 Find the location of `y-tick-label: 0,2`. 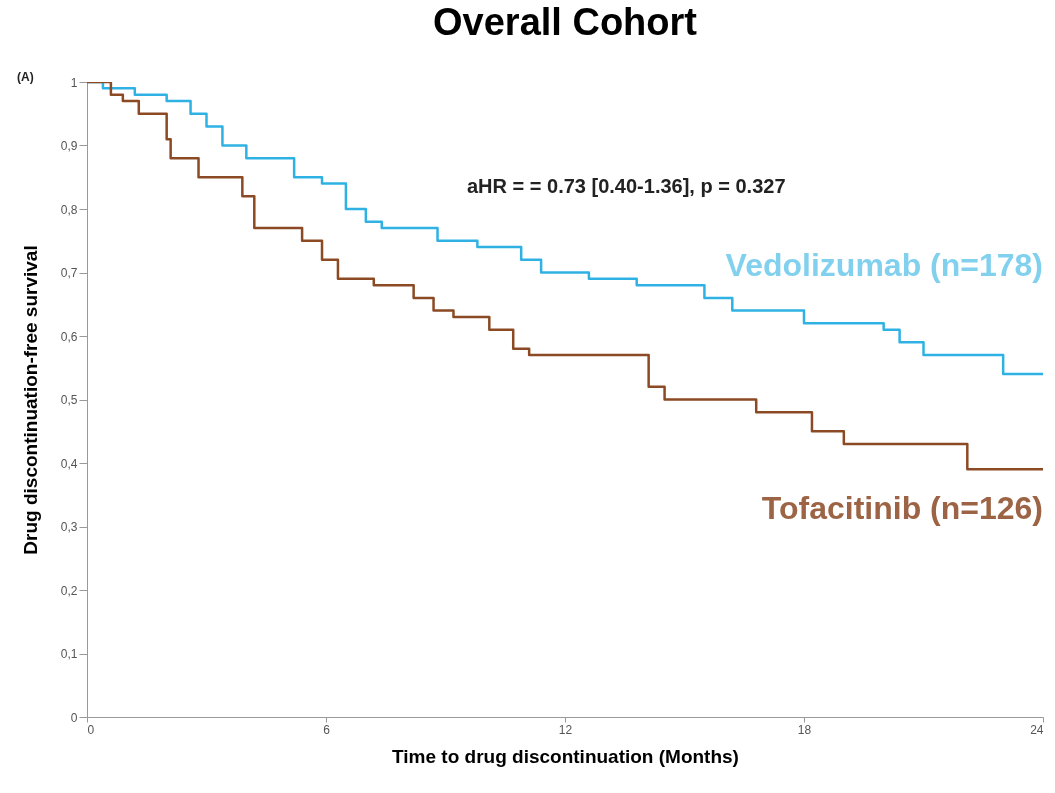

y-tick-label: 0,2 is located at coordinates (69, 590).